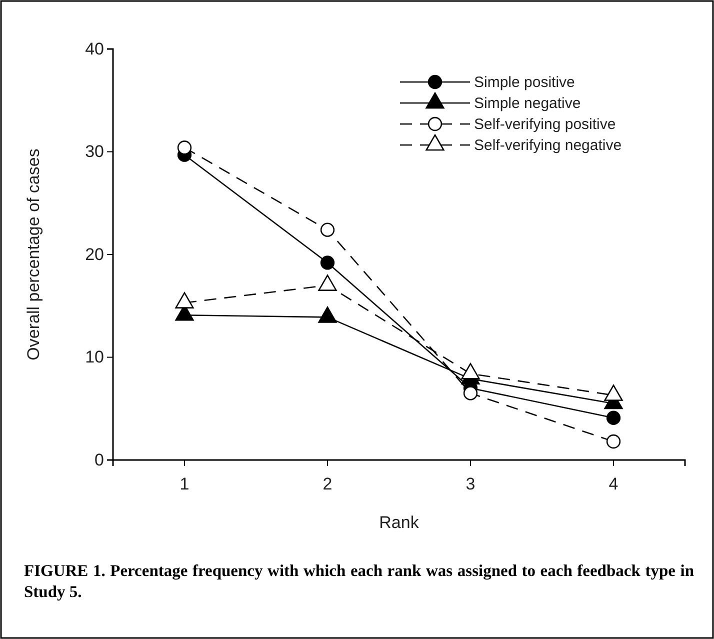 Image resolution: width=714 pixels, height=639 pixels. Describe the element at coordinates (94, 48) in the screenshot. I see `y-tick-label: 40` at that location.